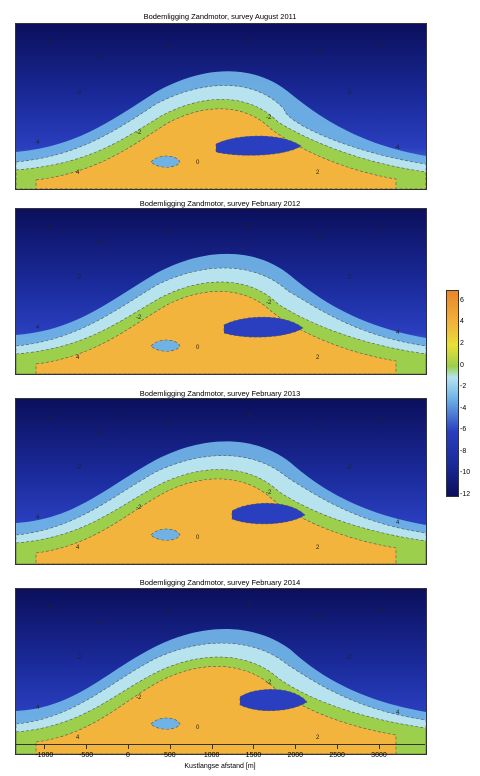 This screenshot has height=776, width=480. What do you see at coordinates (462, 343) in the screenshot?
I see `colorbar-tick-label: 2` at bounding box center [462, 343].